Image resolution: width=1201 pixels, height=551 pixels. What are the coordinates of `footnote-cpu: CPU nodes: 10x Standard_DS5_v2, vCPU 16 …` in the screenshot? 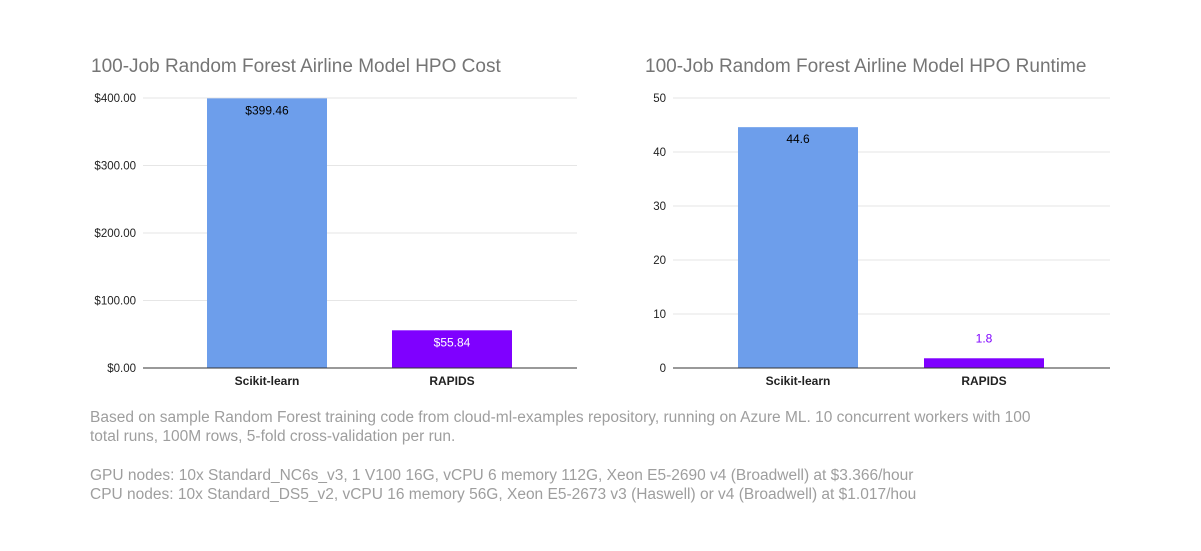 It's located at (503, 494).